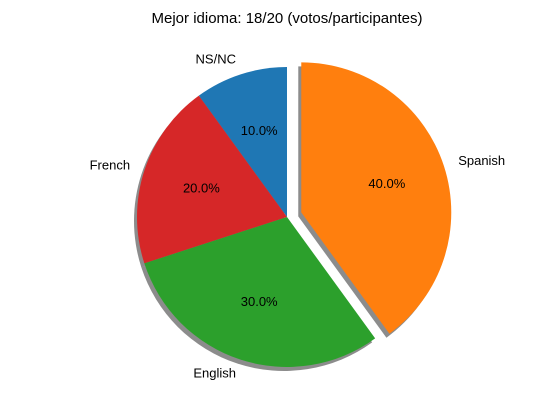 This screenshot has height=413, width=548. Describe the element at coordinates (201, 188) in the screenshot. I see `slice-pct-french: 20.0%` at that location.